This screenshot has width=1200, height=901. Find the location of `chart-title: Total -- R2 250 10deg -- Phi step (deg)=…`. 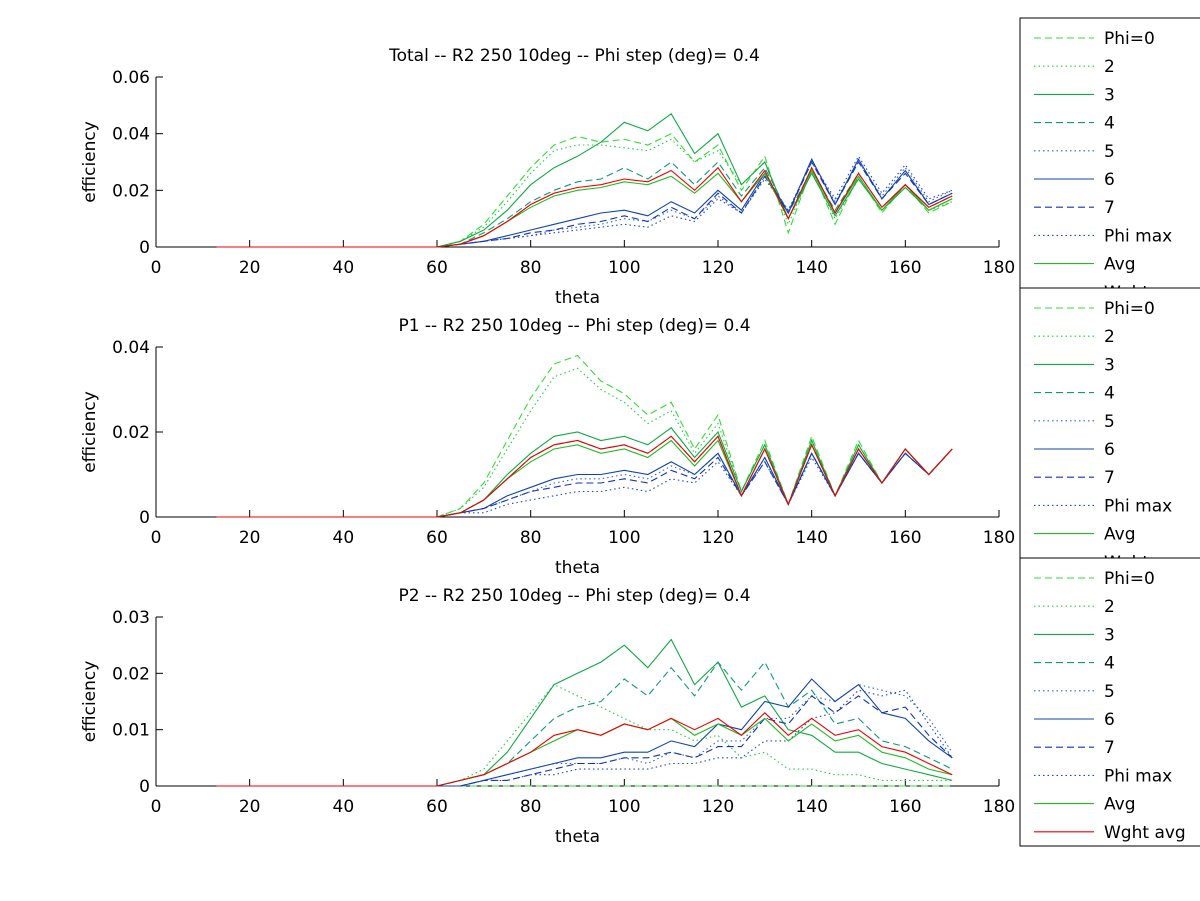

chart-title: Total -- R2 250 10deg -- Phi step (deg)=… is located at coordinates (574, 56).